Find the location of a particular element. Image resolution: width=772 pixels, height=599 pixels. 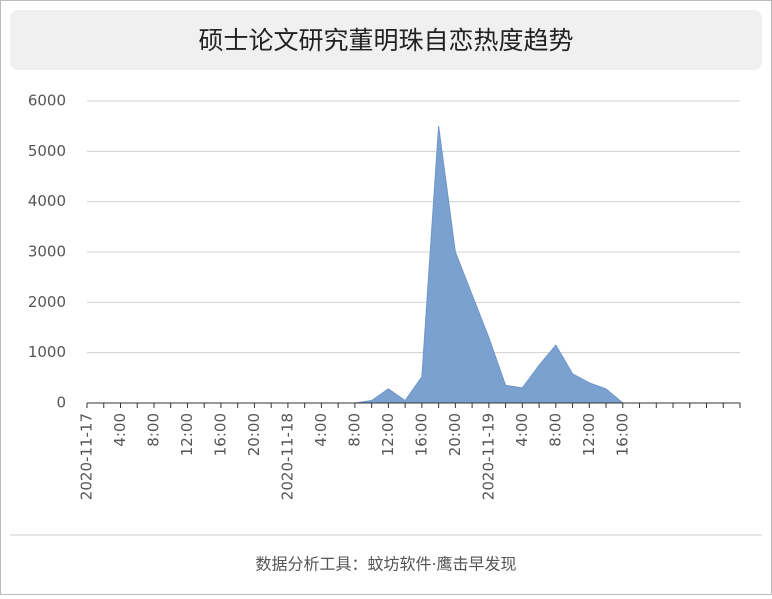

y-tick-label: 0 is located at coordinates (61, 403).